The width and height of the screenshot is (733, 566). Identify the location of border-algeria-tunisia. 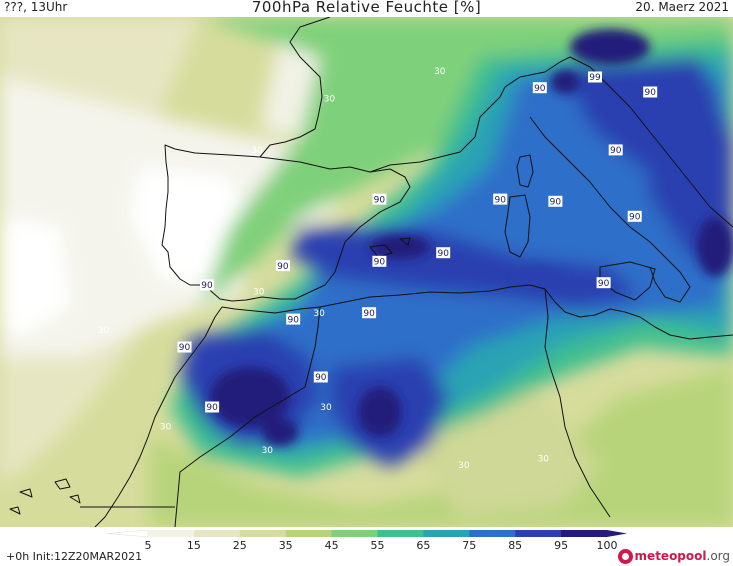
(547, 328).